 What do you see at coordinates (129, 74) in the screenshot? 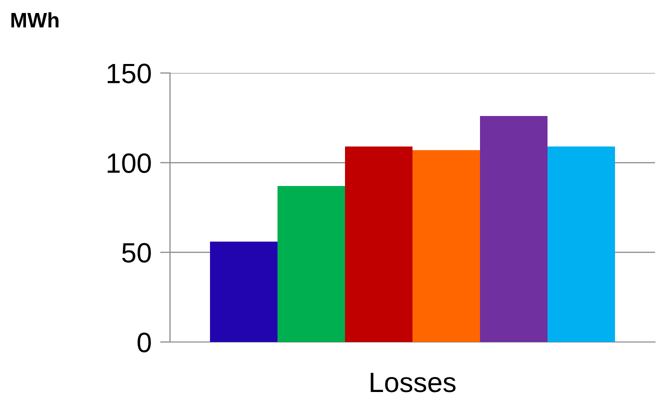
I see `y-tick-label: 150` at bounding box center [129, 74].